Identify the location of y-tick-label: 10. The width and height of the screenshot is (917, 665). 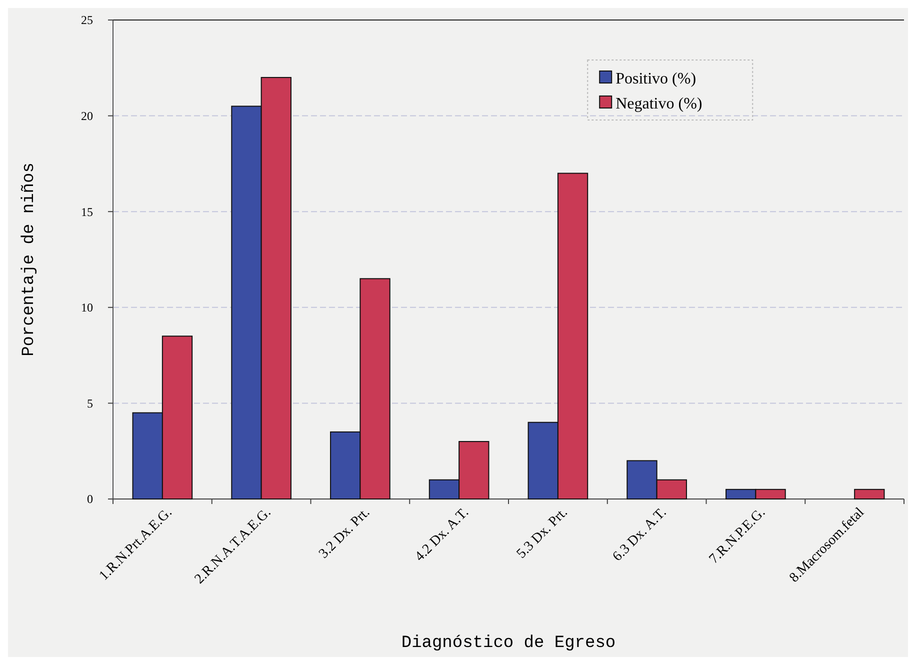
(87, 307).